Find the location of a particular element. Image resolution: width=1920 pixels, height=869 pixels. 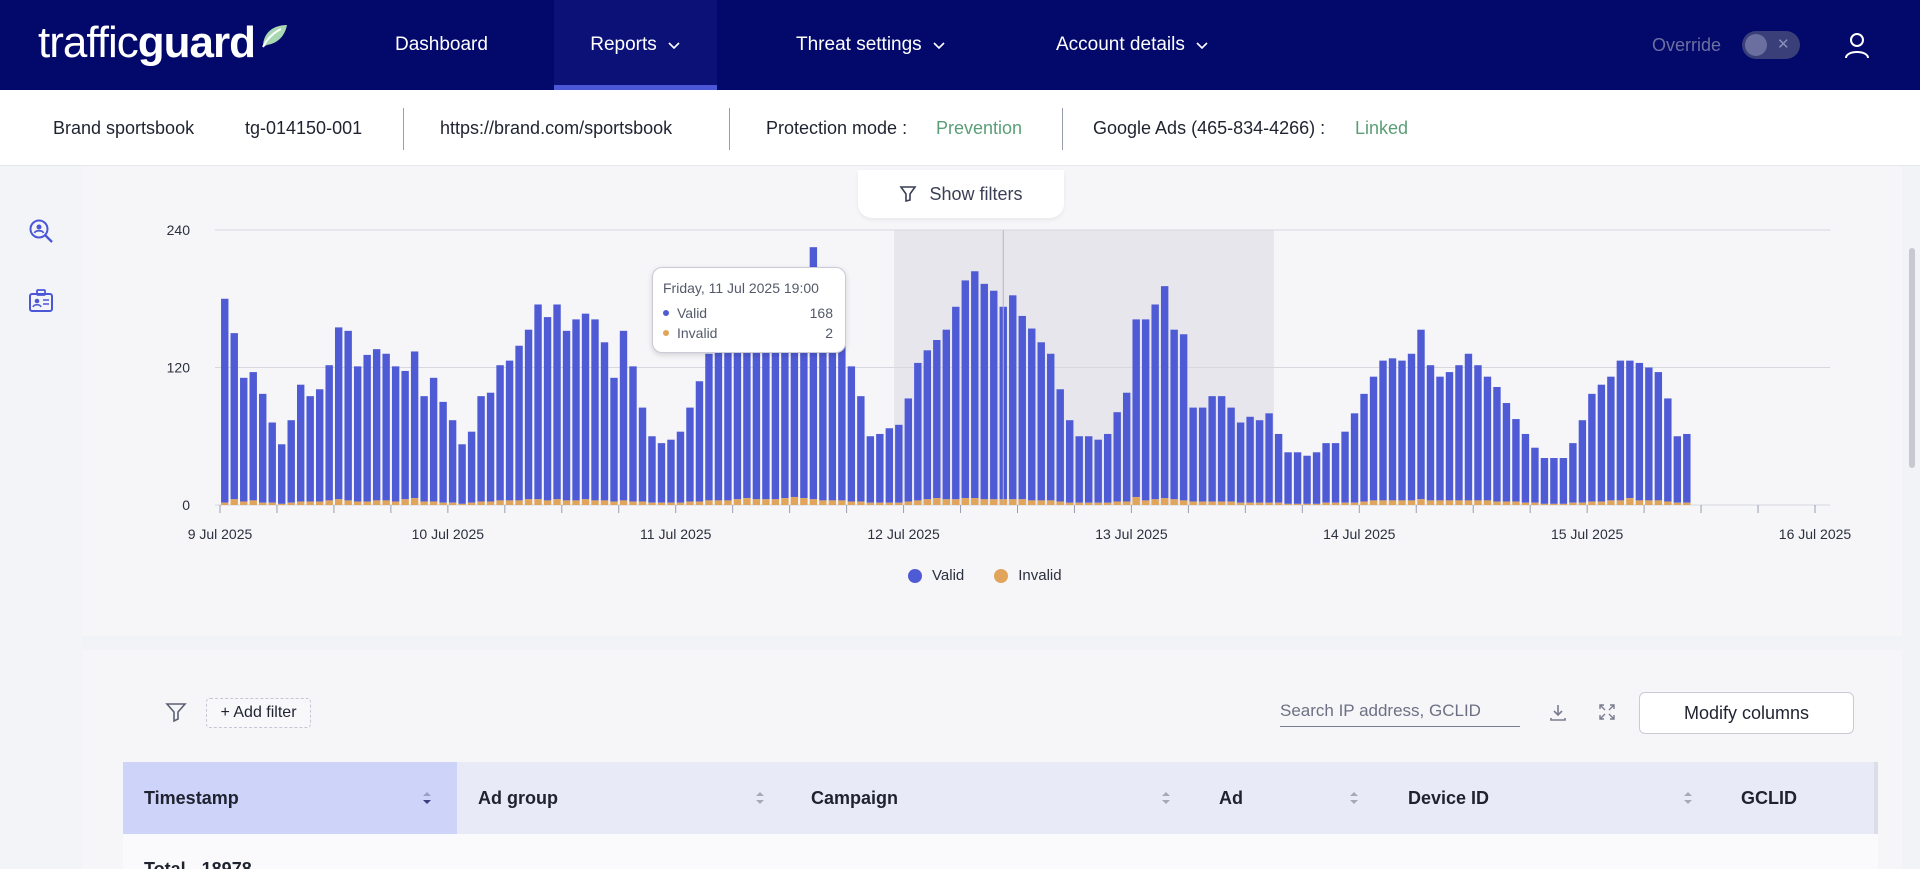

total-count: Total - 18978 is located at coordinates (198, 864).